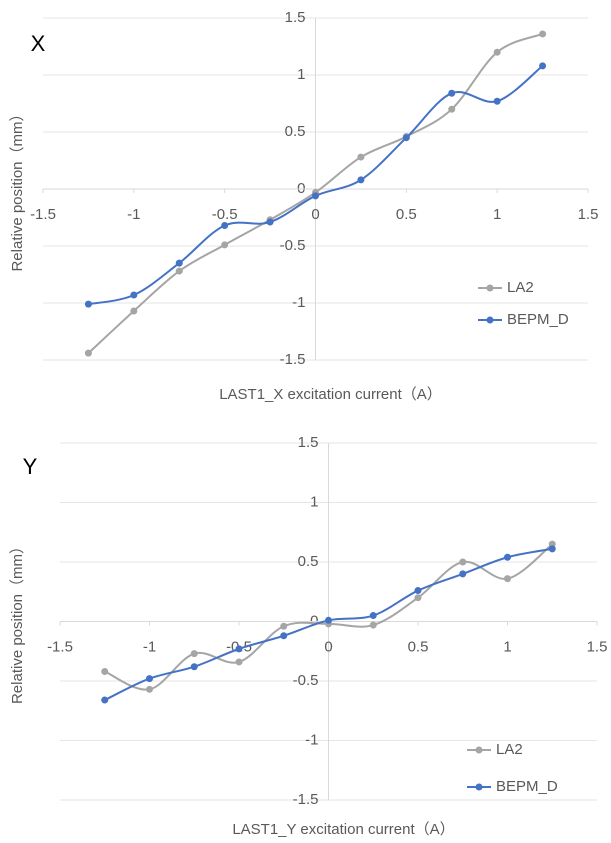 This screenshot has height=843, width=611. Describe the element at coordinates (225, 214) in the screenshot. I see `x-tick-label: -0.5` at that location.